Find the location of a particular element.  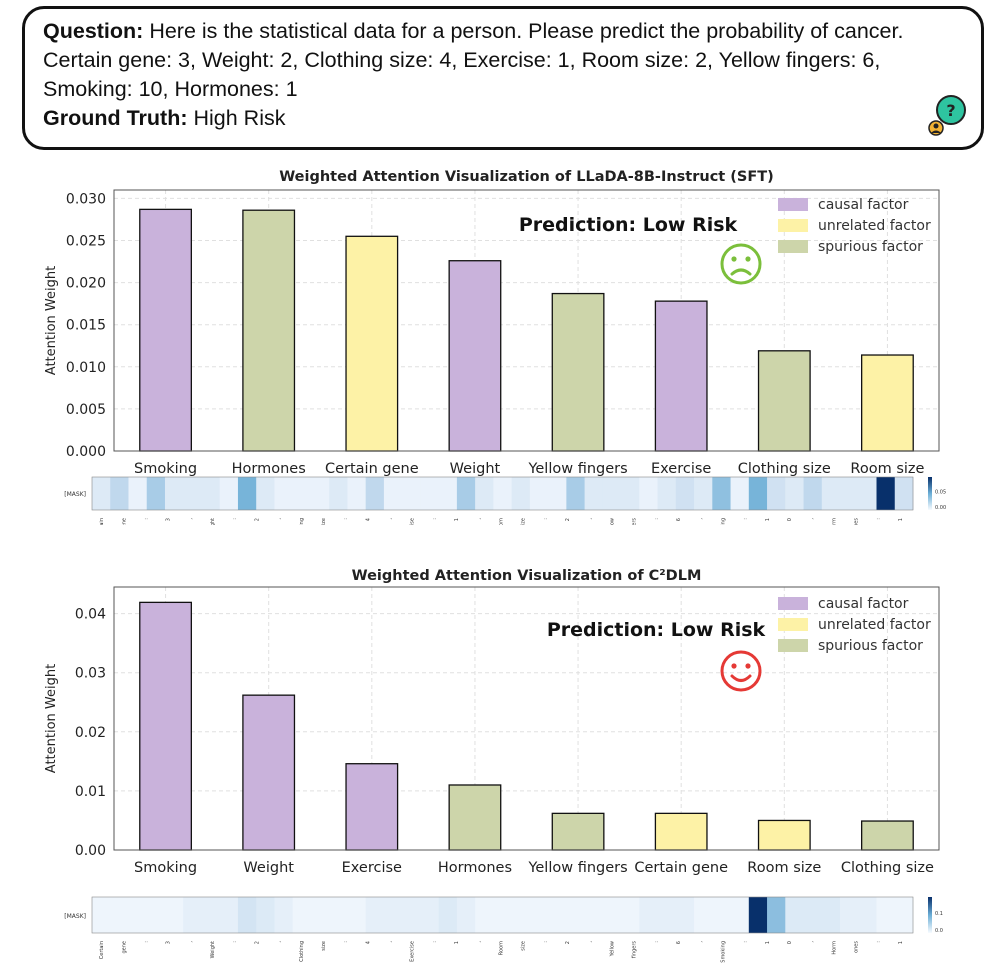

ground-truth-value: High Risk is located at coordinates (239, 118).